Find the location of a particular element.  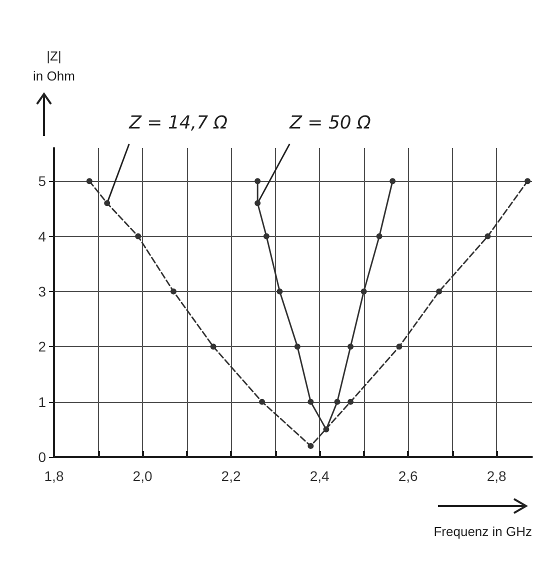

x-tick-label: 1,8 is located at coordinates (54, 476).